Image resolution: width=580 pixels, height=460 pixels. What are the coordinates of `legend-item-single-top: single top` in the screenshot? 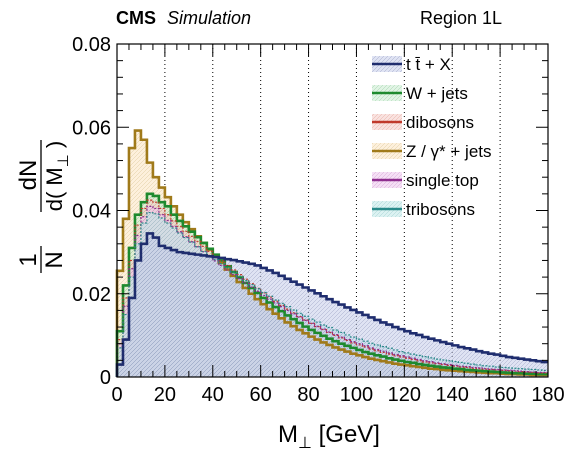 It's located at (425, 180).